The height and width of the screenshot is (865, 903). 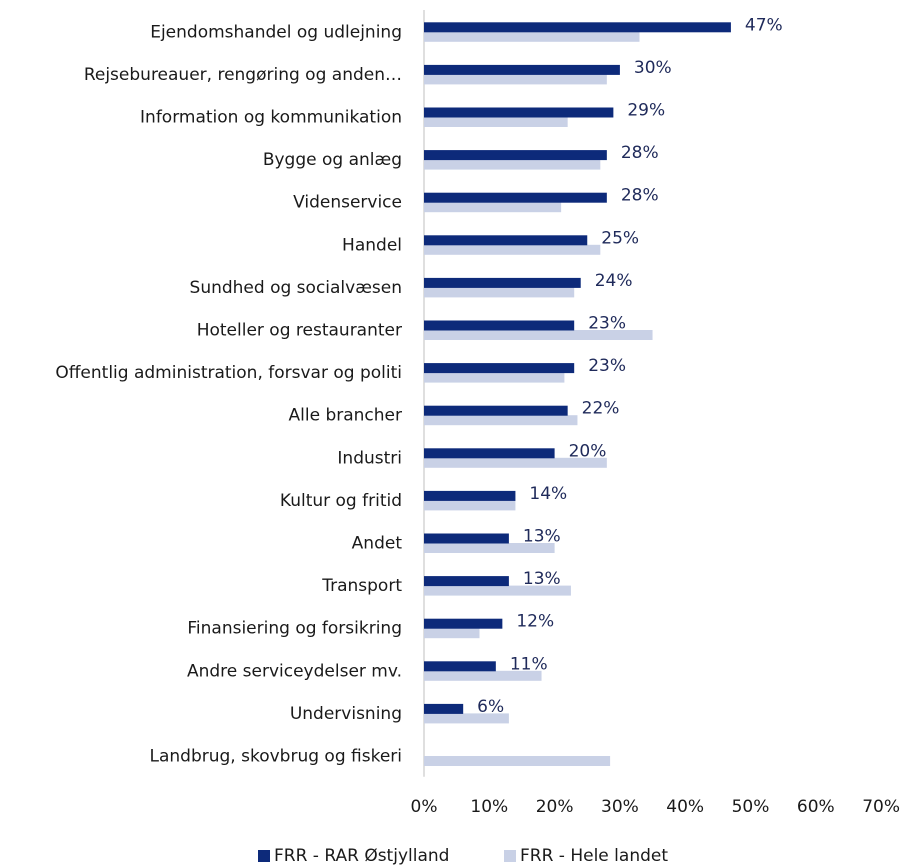 I want to click on x-tick-label: 10%, so click(x=489, y=807).